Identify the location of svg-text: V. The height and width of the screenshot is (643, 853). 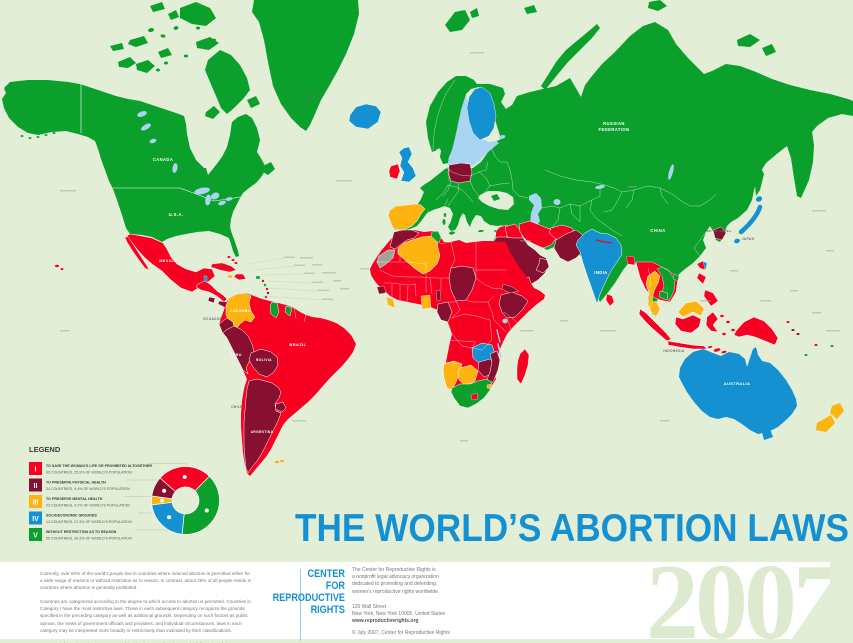
(35, 536).